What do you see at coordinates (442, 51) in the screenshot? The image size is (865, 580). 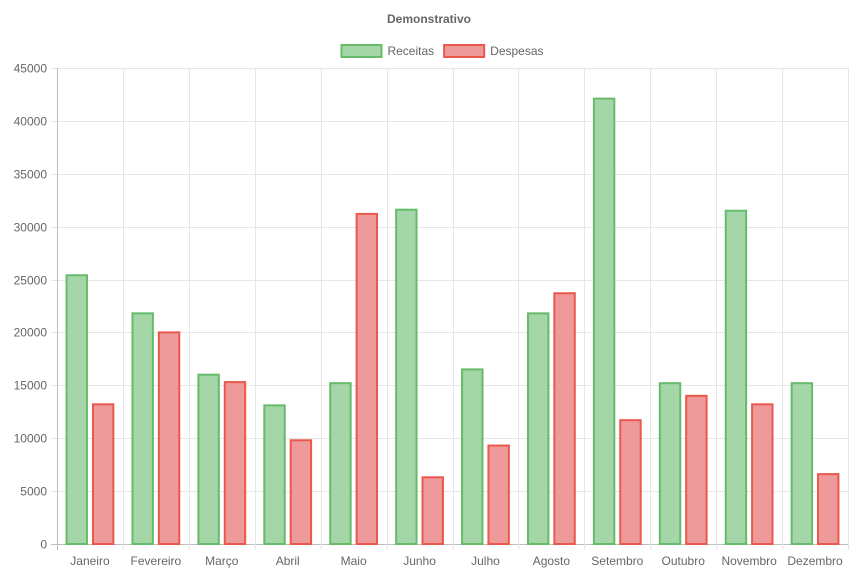 I see `legend: Receitas Despesas` at bounding box center [442, 51].